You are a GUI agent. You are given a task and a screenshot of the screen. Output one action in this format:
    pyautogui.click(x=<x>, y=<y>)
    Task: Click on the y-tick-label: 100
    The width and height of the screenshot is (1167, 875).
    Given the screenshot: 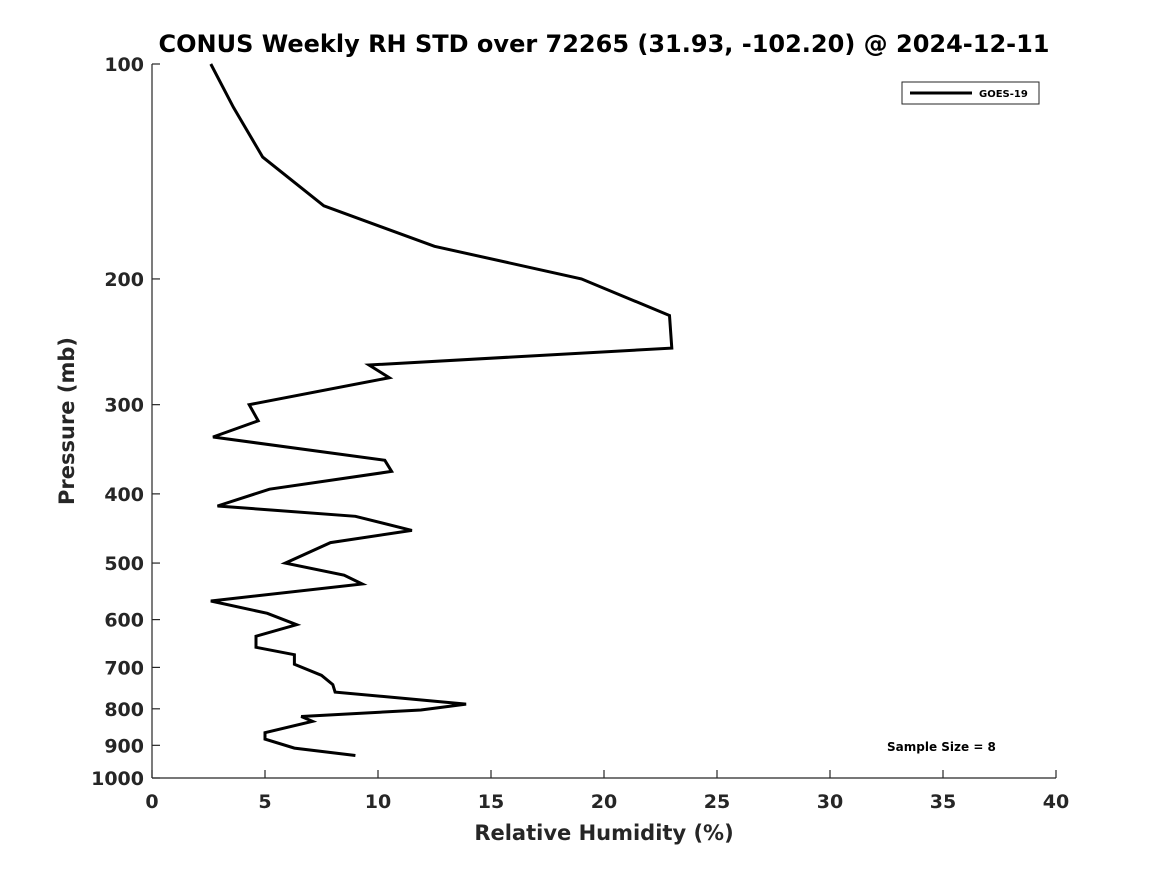 What is the action you would take?
    pyautogui.click(x=124, y=65)
    